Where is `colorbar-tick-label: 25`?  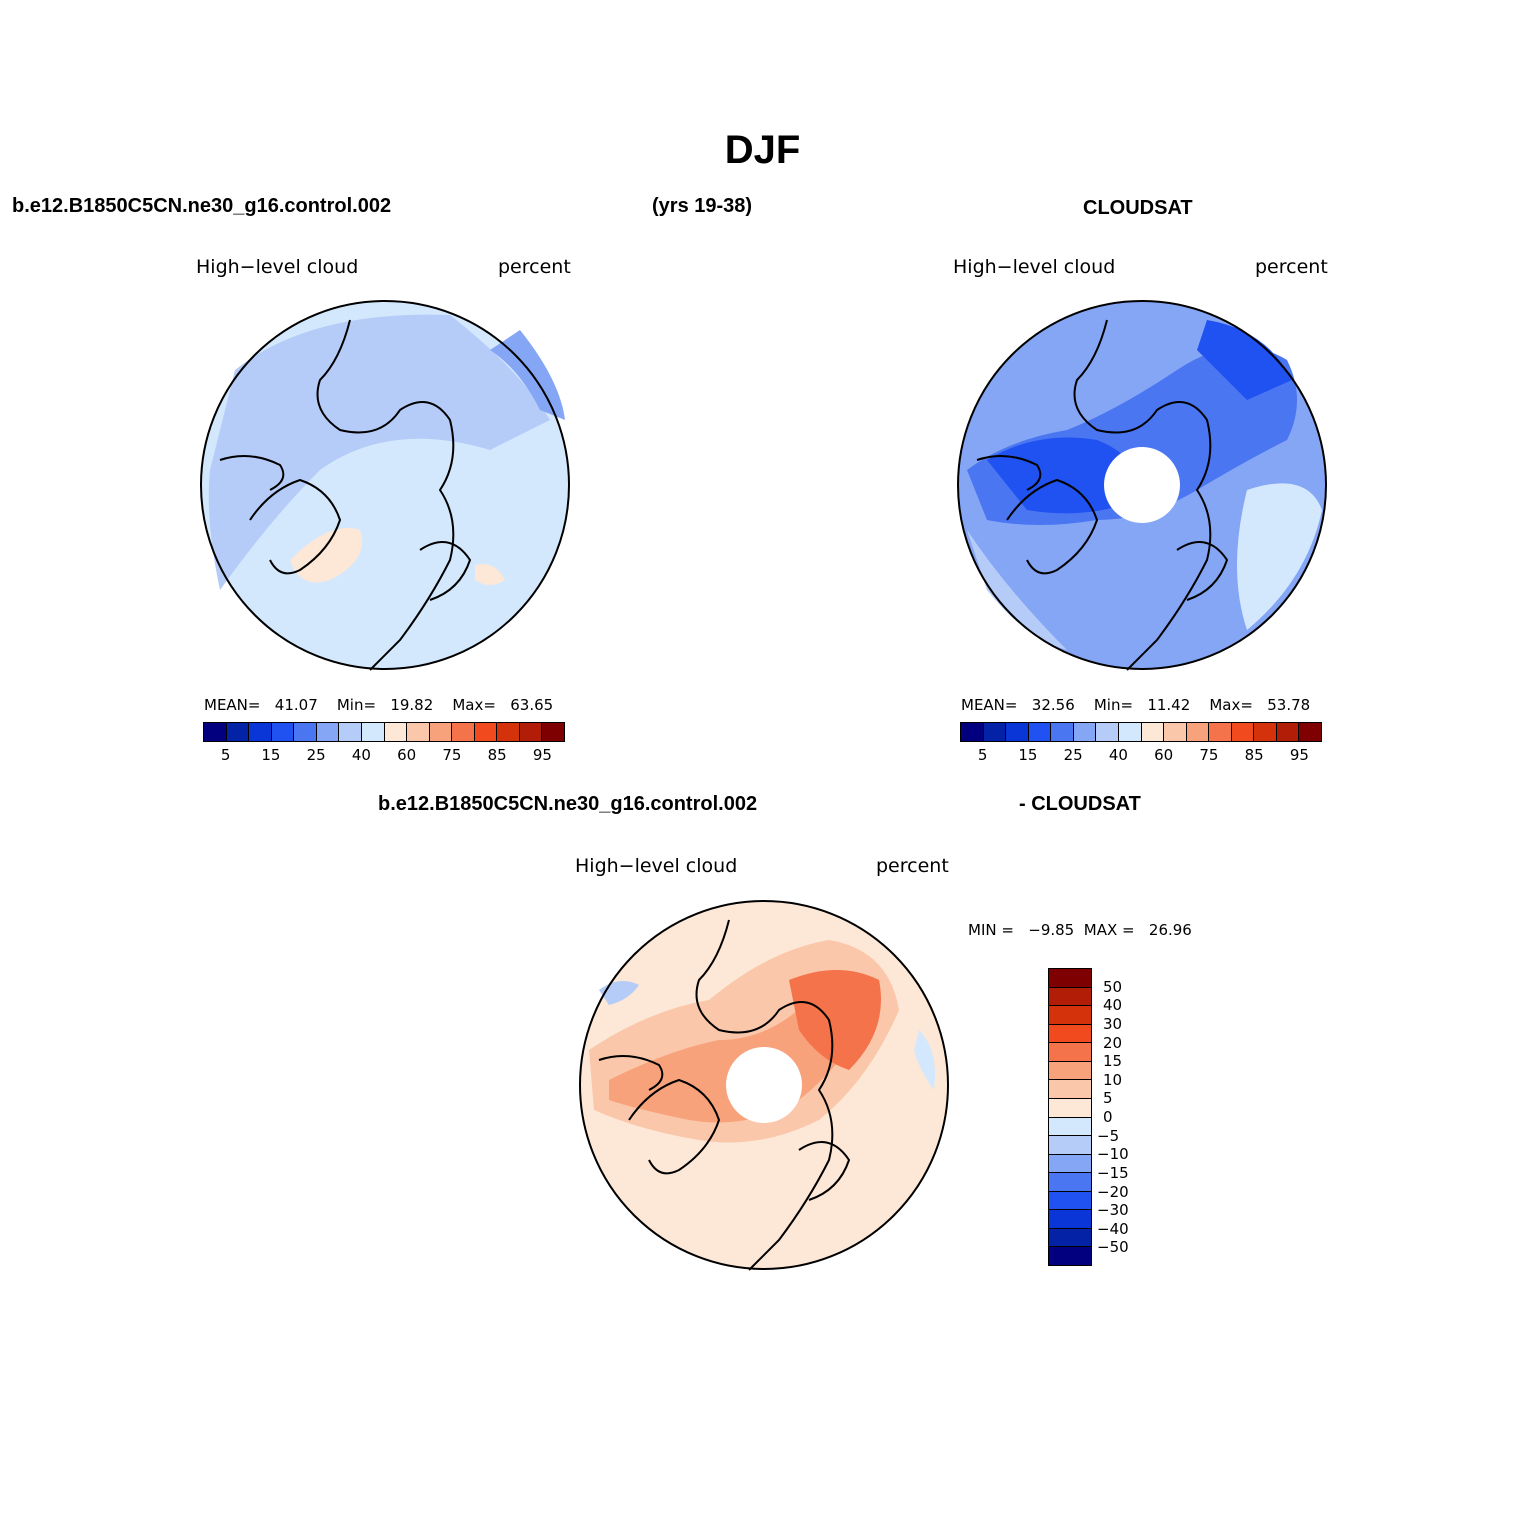 colorbar-tick-label: 25 is located at coordinates (1073, 755).